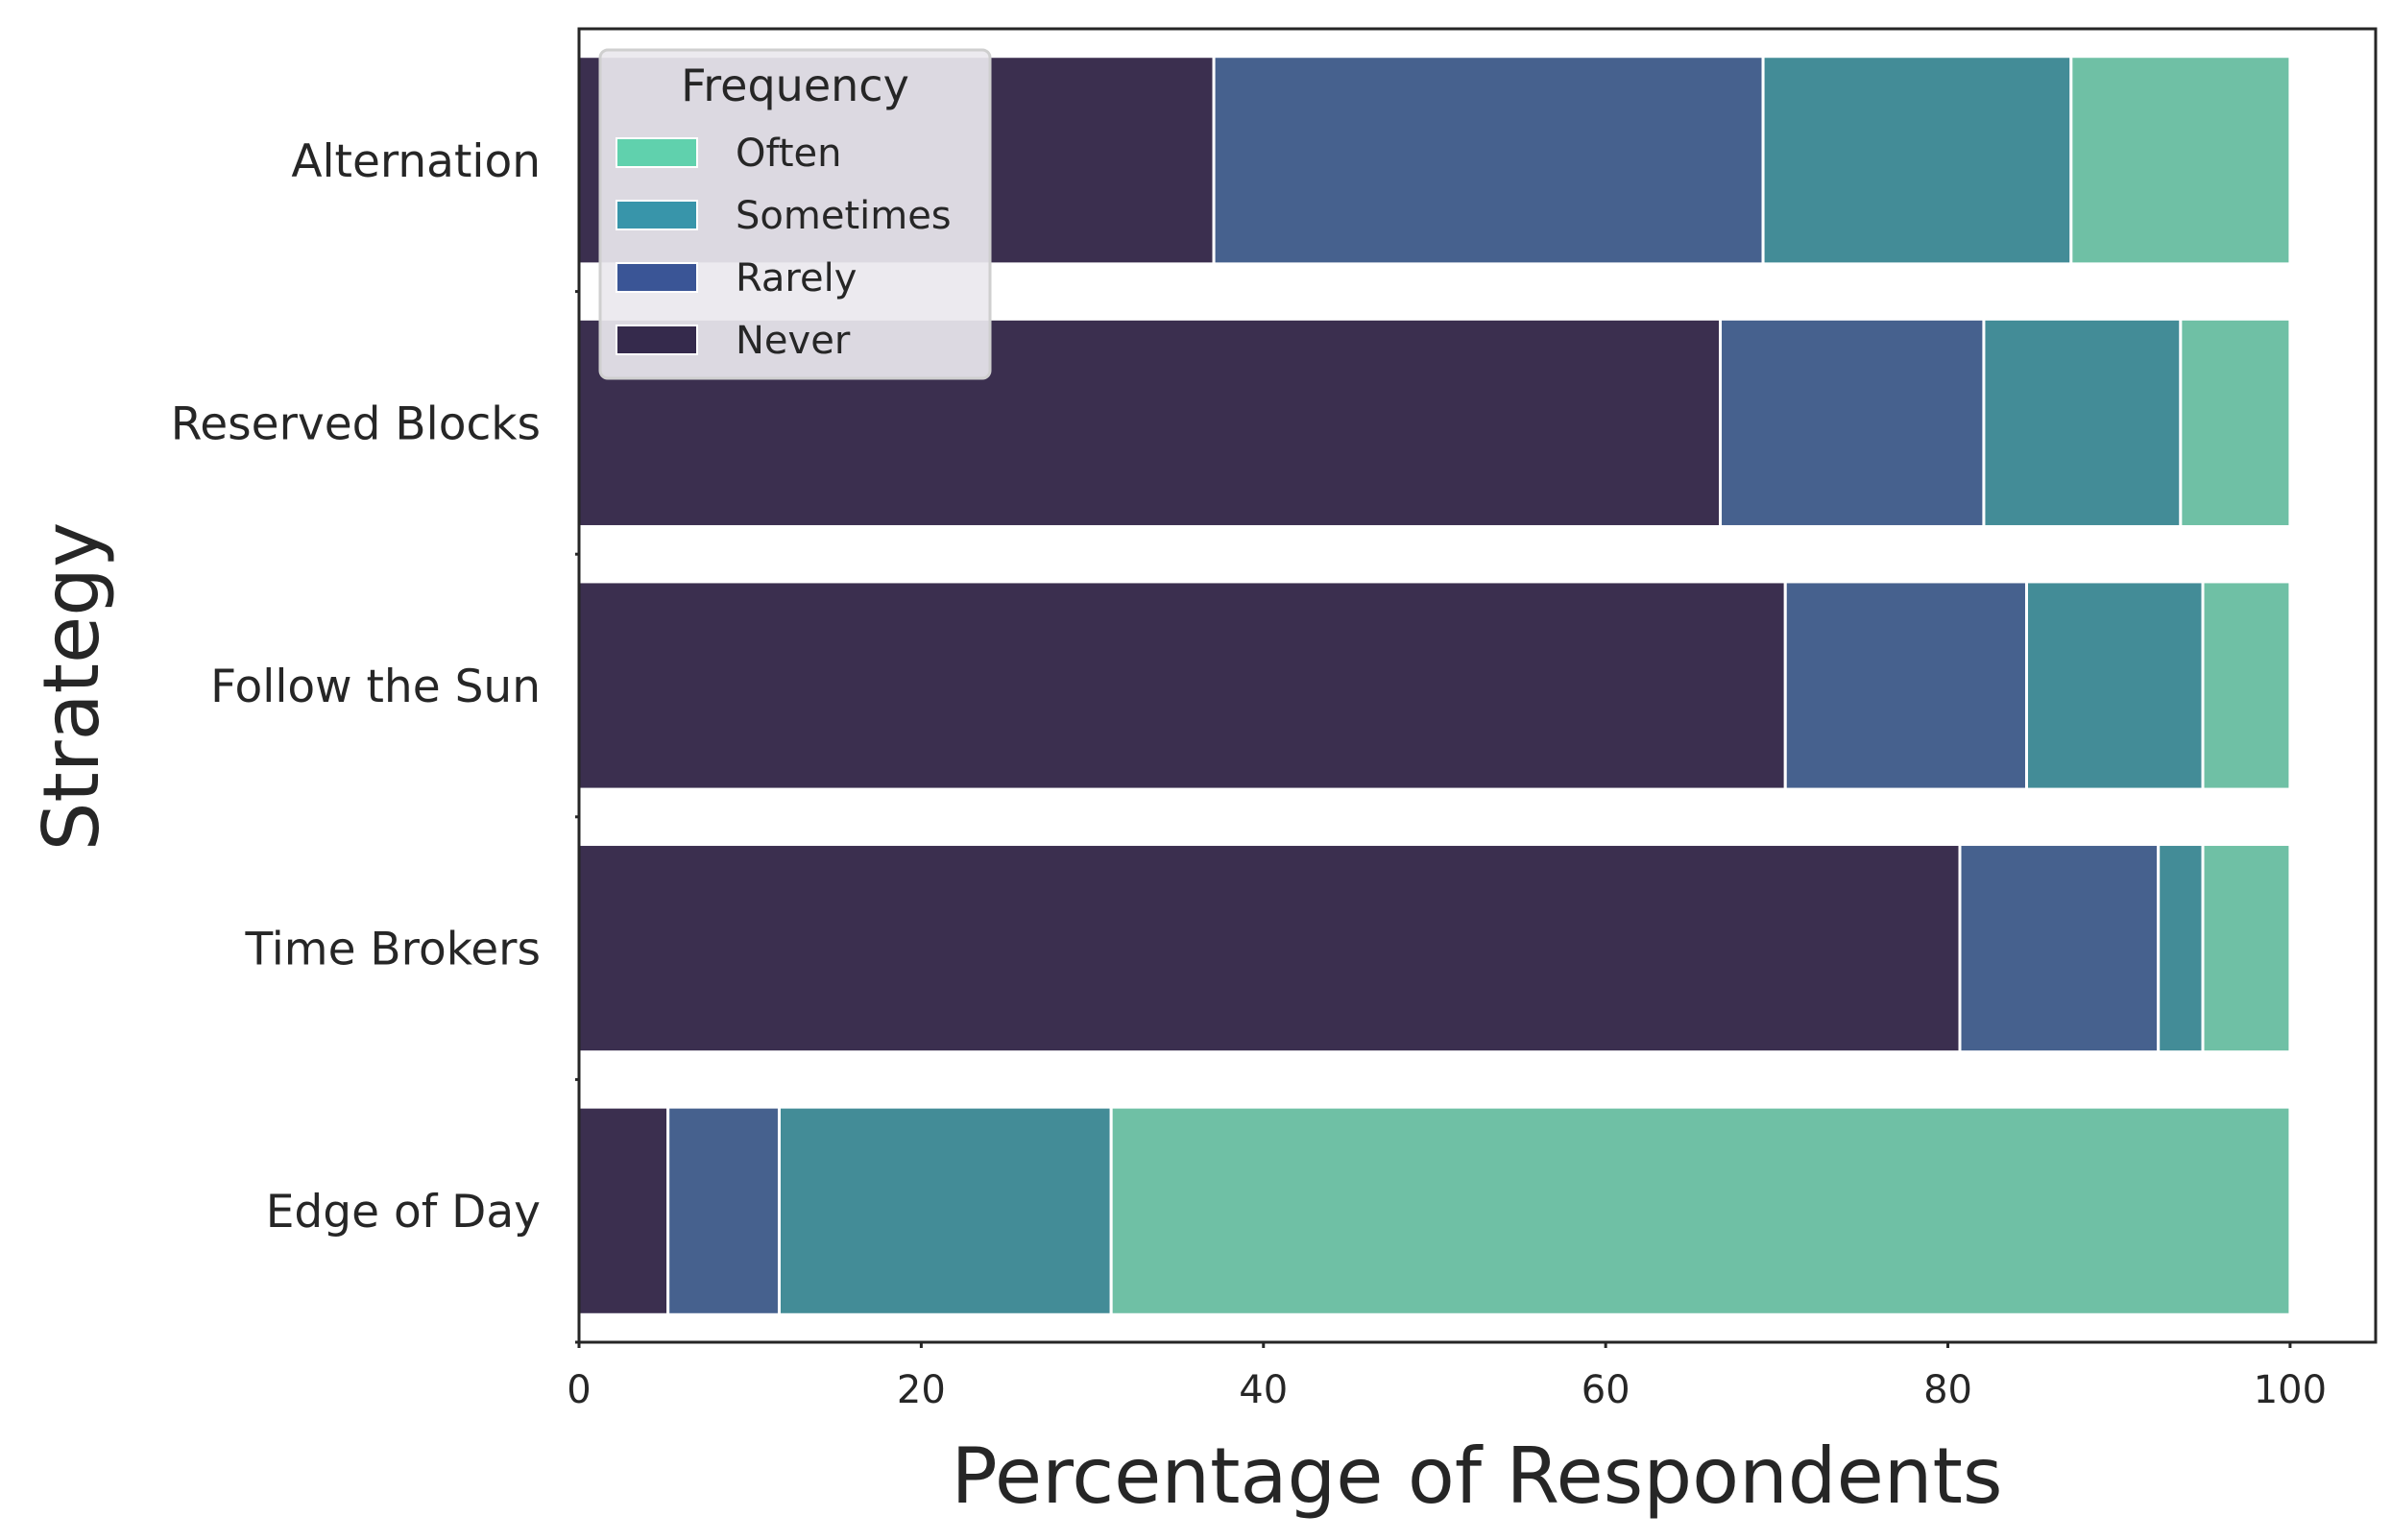 The image size is (2391, 1540). What do you see at coordinates (844, 216) in the screenshot?
I see `legend-label-sometimes: Sometimes` at bounding box center [844, 216].